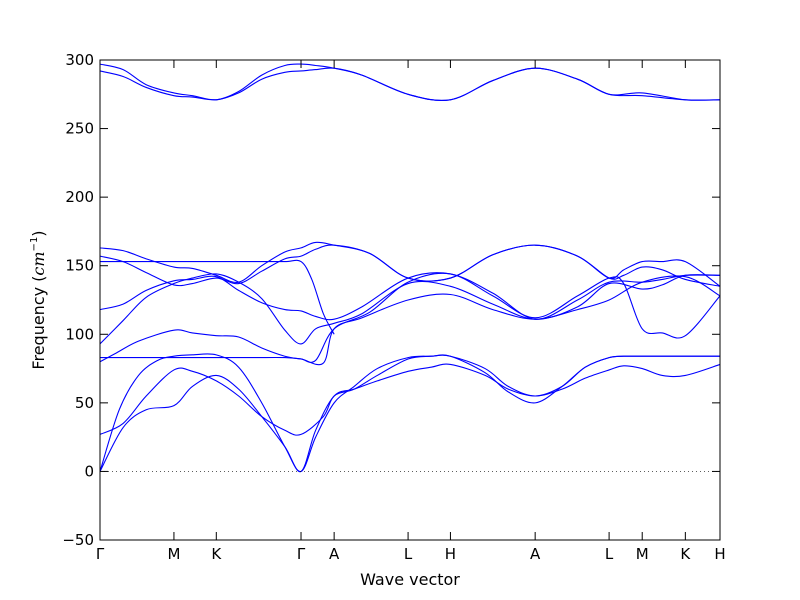 This screenshot has height=600, width=800. I want to click on y-tick-label: 50, so click(84, 403).